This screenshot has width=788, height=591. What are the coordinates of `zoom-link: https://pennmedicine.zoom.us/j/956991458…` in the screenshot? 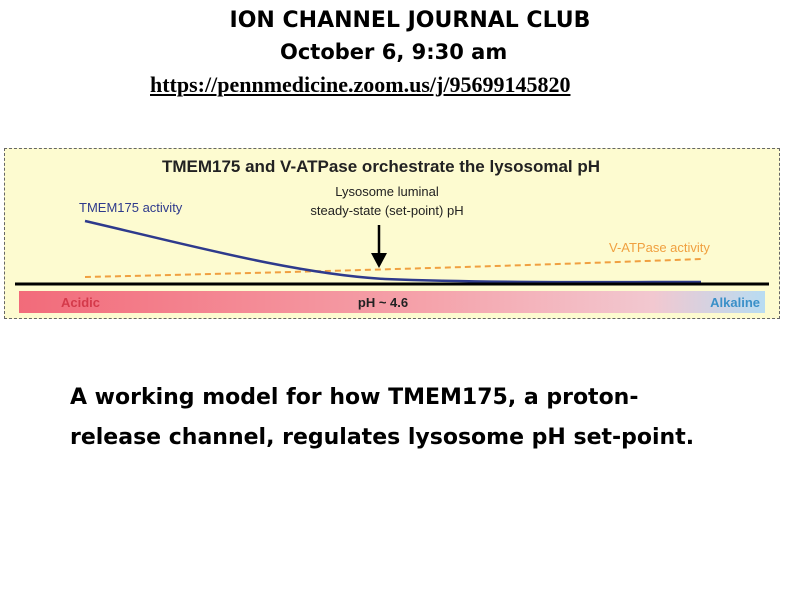 It's located at (360, 84).